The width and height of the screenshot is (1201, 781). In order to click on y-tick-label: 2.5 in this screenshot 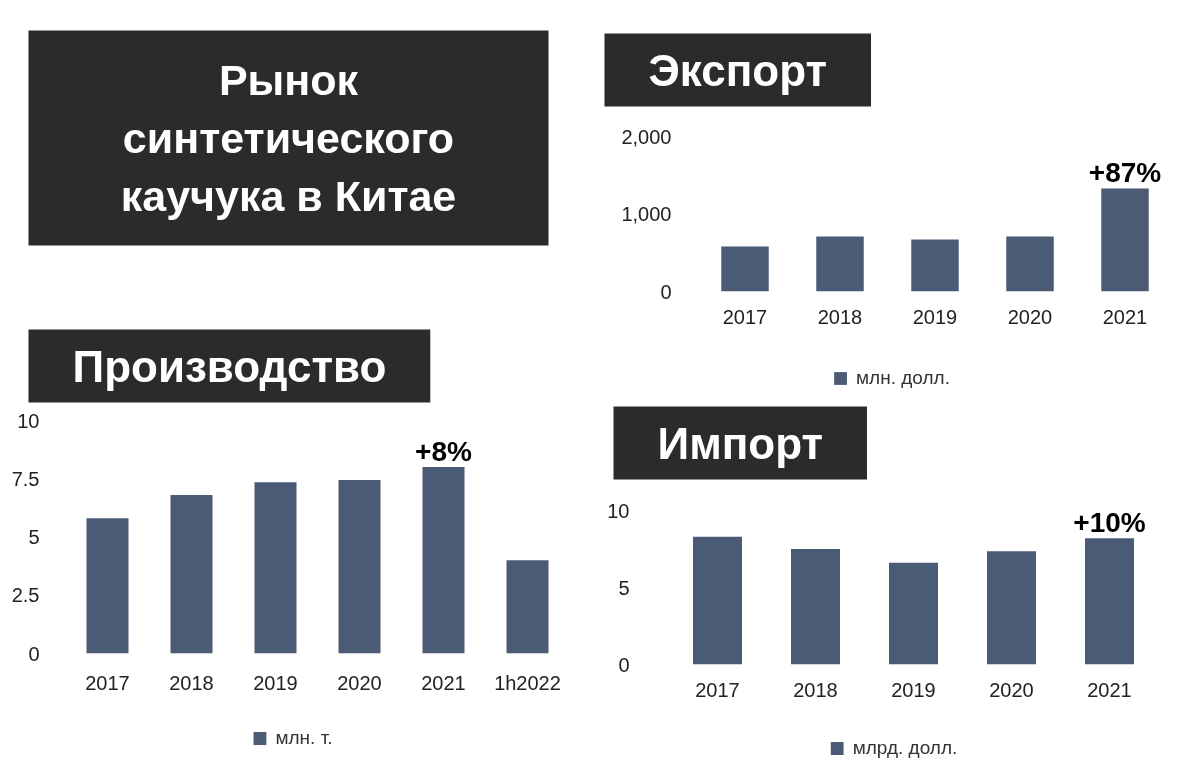, I will do `click(25, 595)`.